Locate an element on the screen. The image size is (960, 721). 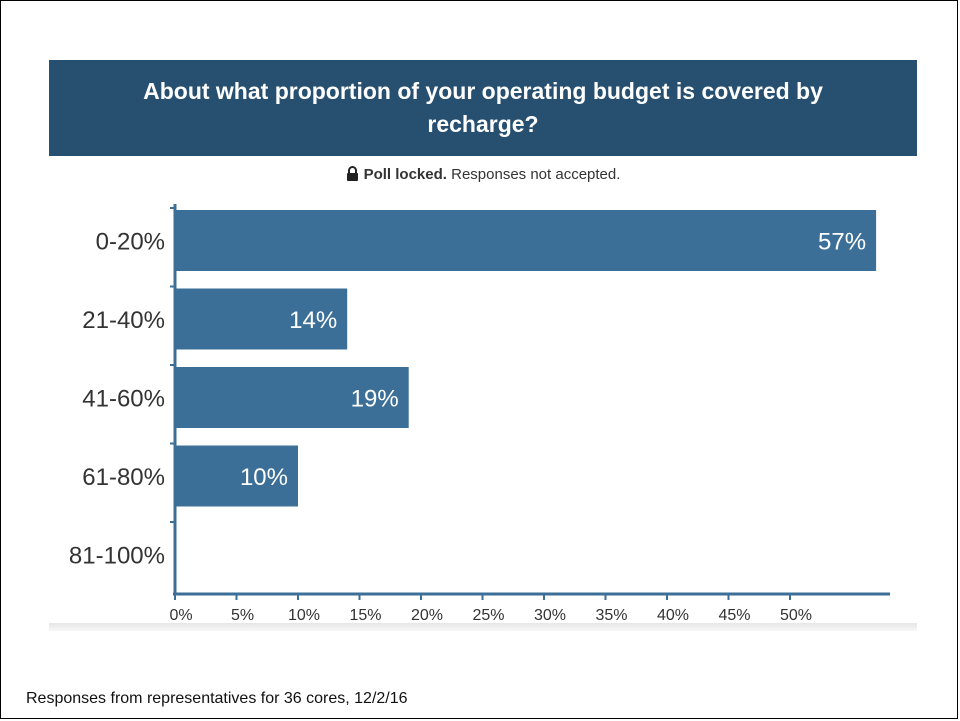
x-tick-label: 15% is located at coordinates (365, 615).